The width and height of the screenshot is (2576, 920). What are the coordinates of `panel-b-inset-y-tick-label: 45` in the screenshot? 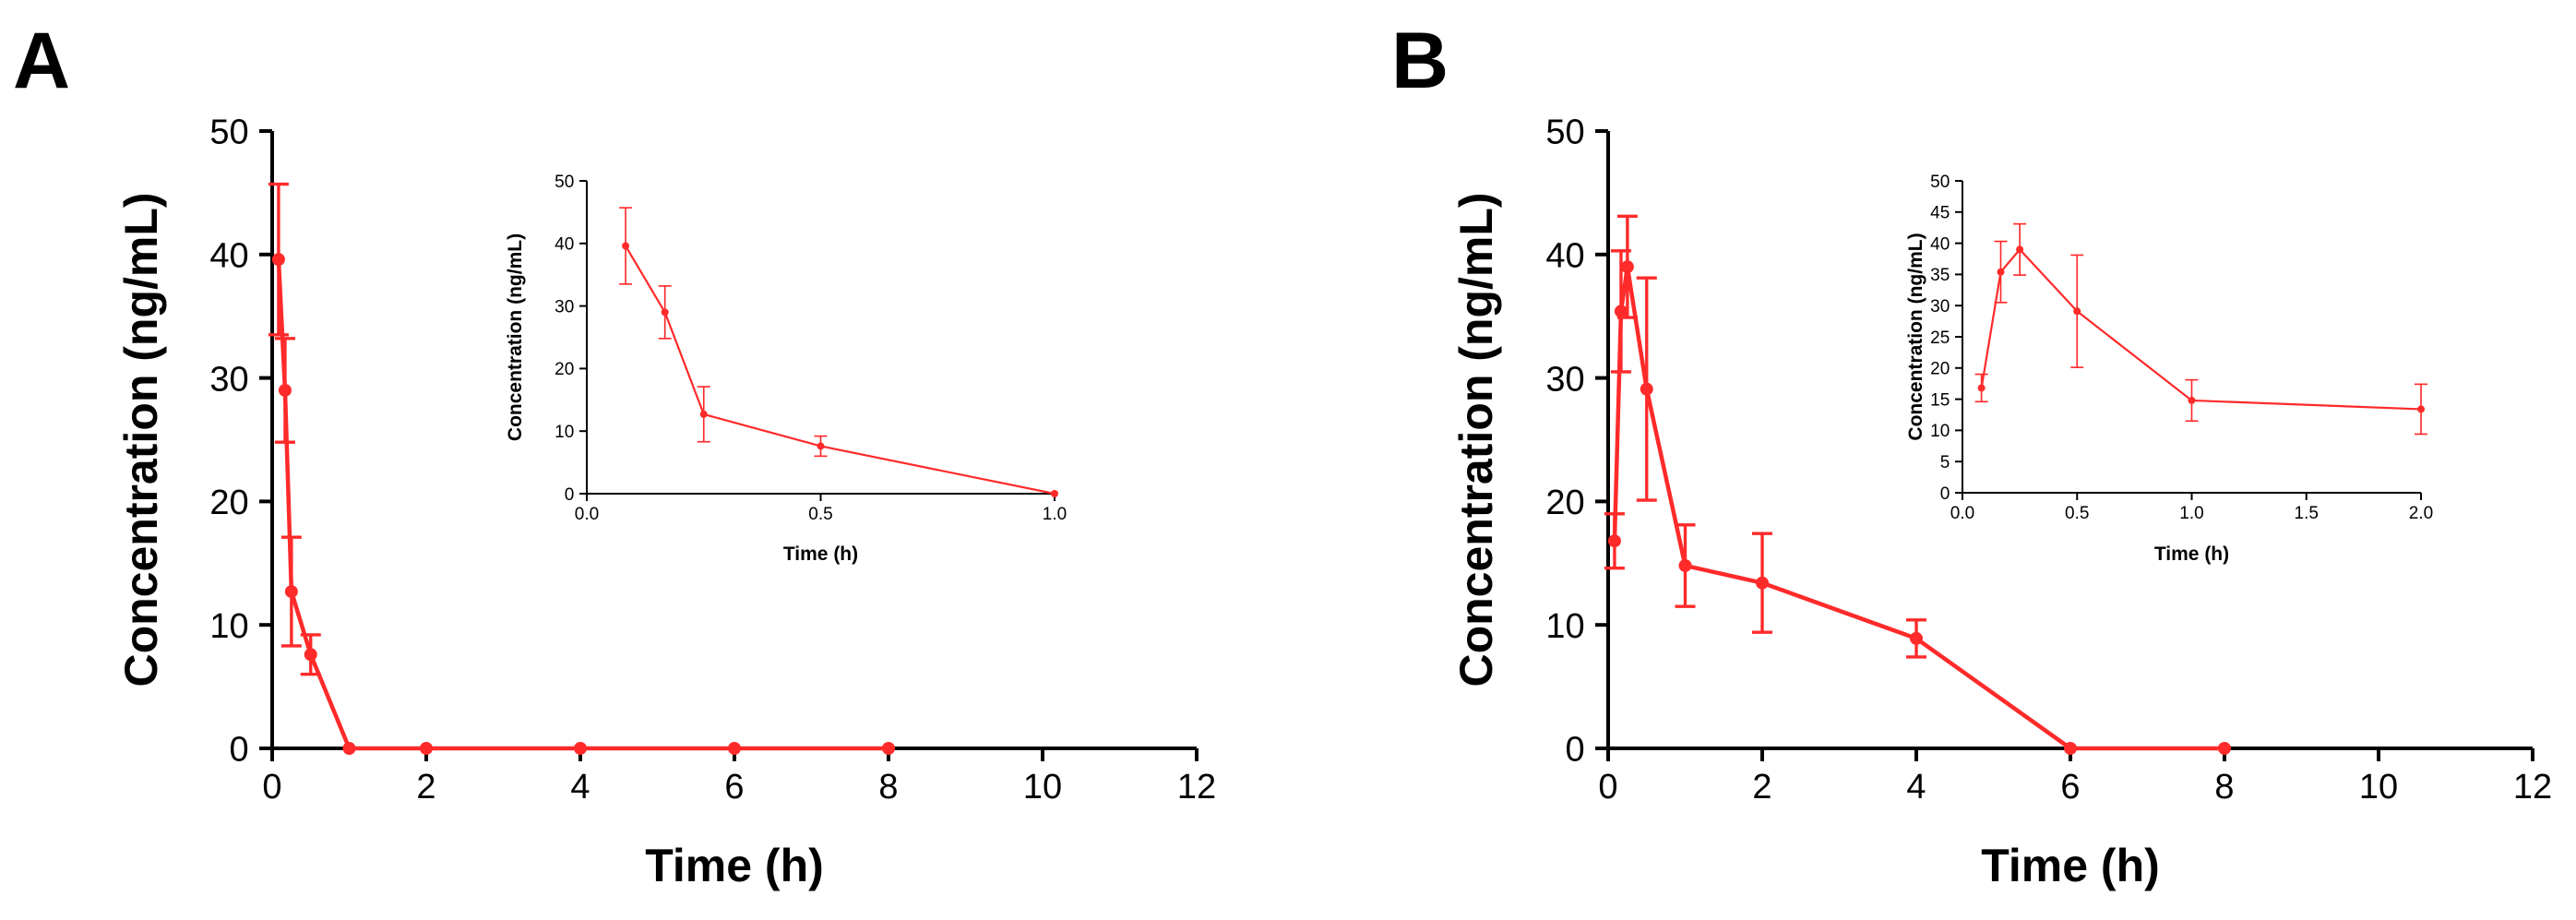 It's located at (1940, 213).